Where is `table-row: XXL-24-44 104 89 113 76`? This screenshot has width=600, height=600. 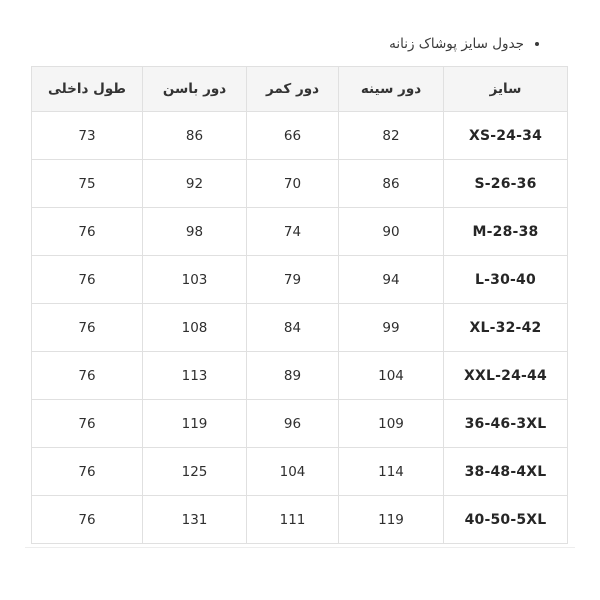 table-row: XXL-24-44 104 89 113 76 is located at coordinates (299, 375).